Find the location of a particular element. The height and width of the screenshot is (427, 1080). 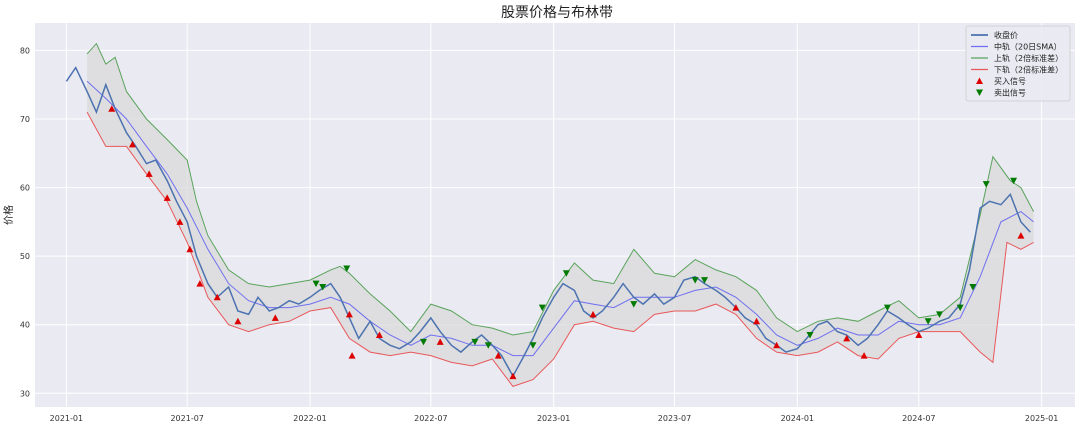

x-tick-label: 2022-07 is located at coordinates (430, 418).